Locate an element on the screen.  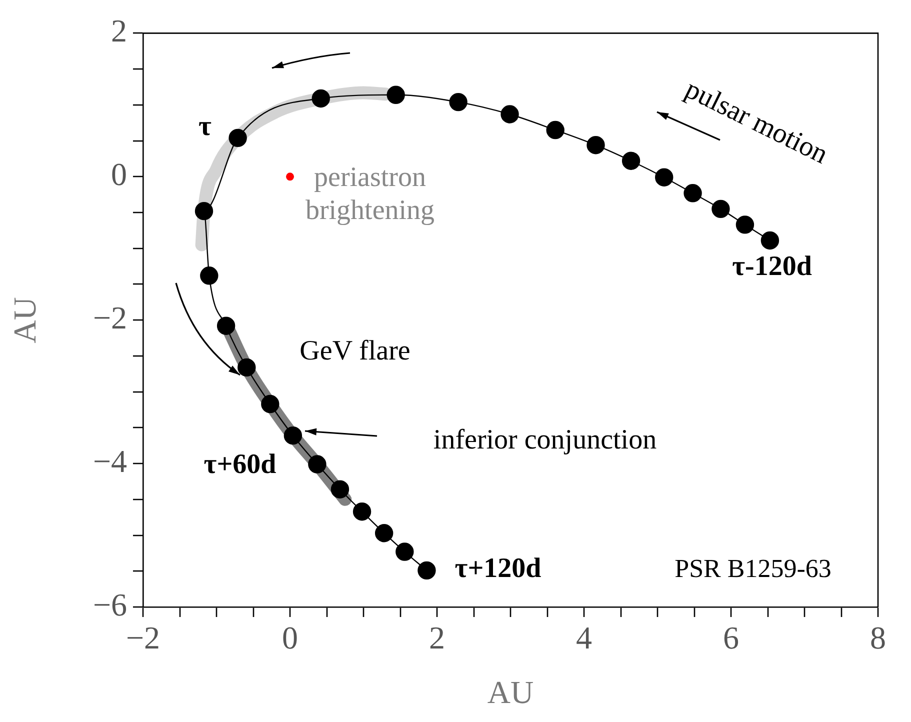
annotation: inferior conjunction is located at coordinates (545, 440).